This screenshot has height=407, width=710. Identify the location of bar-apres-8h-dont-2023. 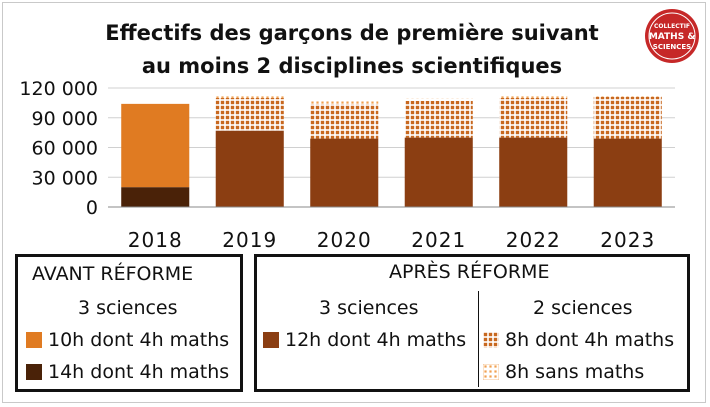
(627, 117).